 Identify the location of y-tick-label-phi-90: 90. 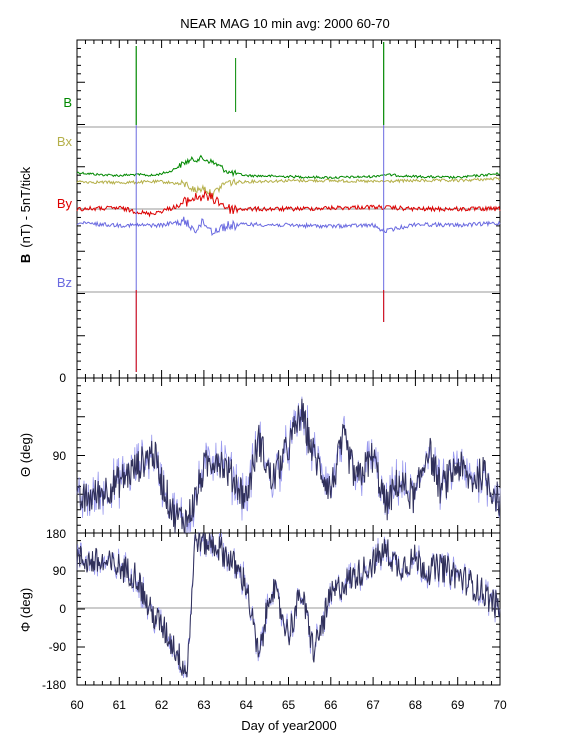
(60, 571).